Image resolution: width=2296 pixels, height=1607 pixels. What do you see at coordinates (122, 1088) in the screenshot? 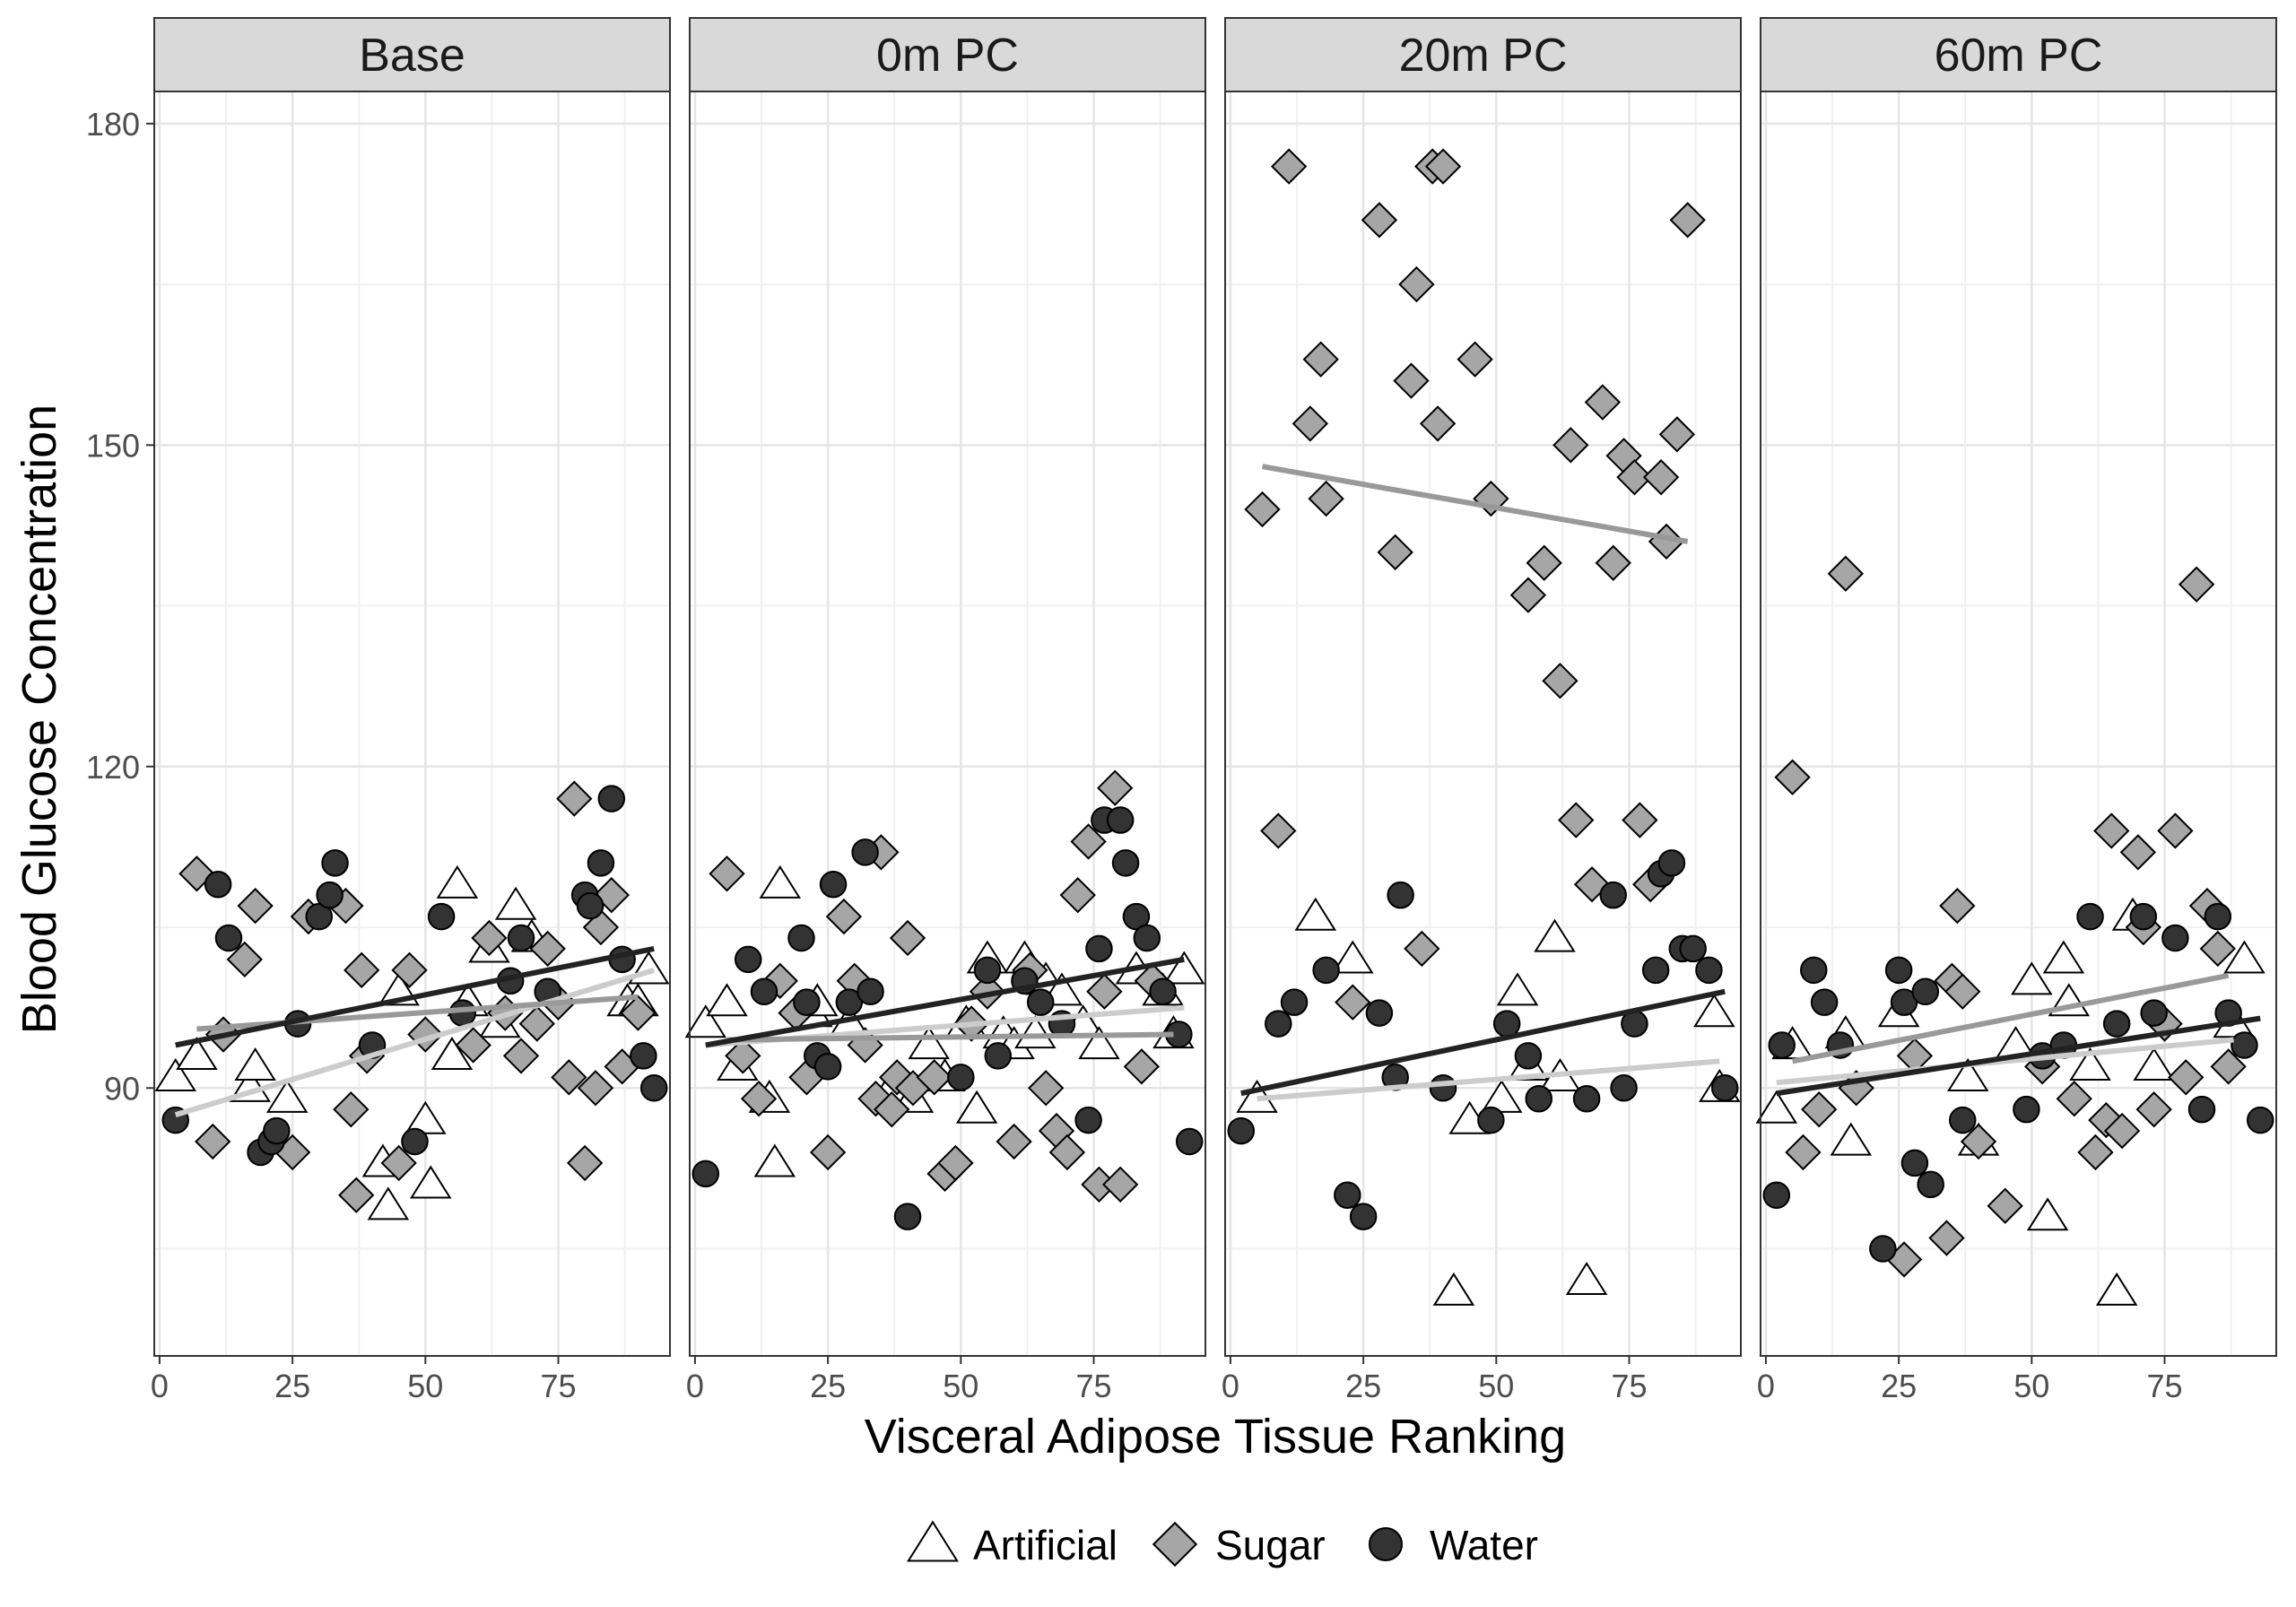
I see `y-tick-label: 90` at bounding box center [122, 1088].